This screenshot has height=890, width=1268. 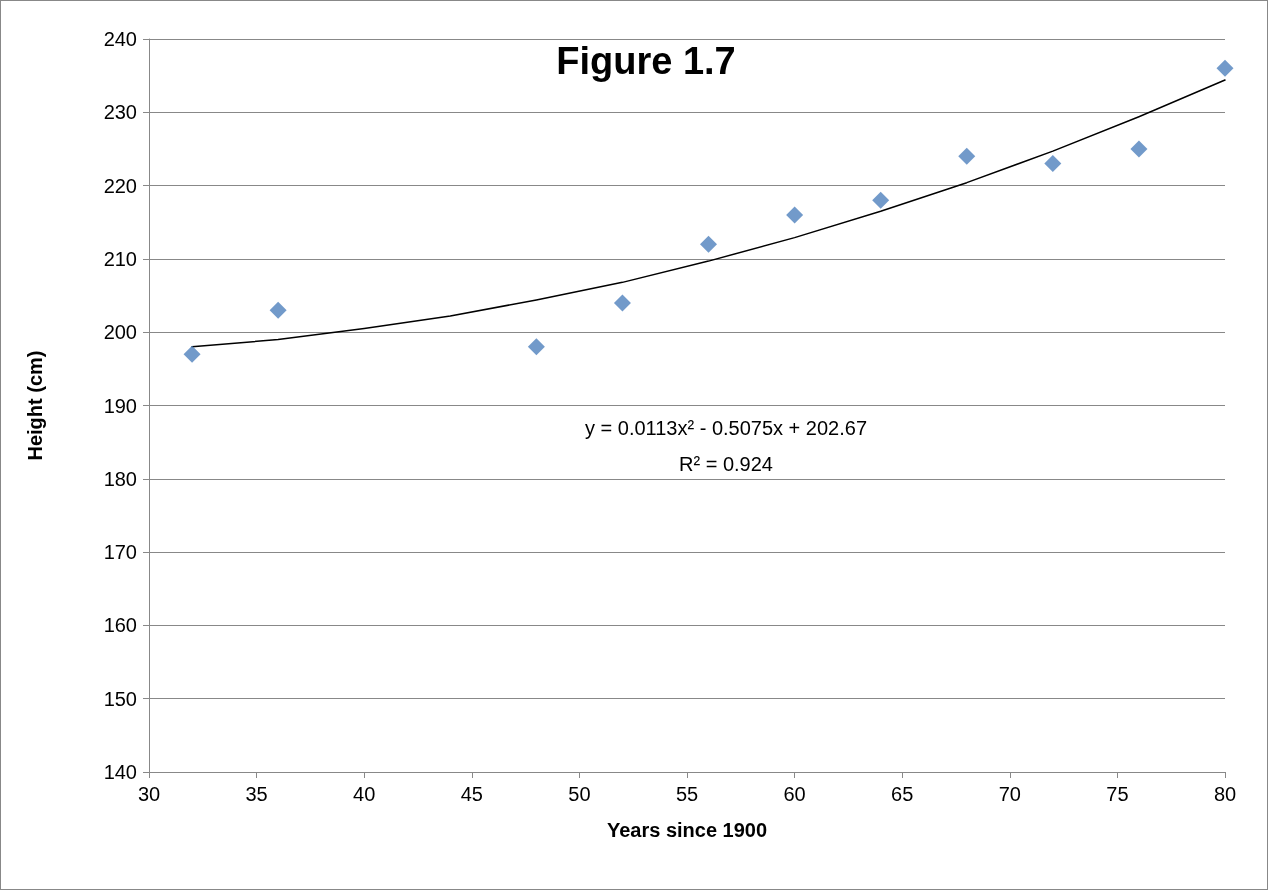 I want to click on y-tick-label: 200, so click(x=120, y=332).